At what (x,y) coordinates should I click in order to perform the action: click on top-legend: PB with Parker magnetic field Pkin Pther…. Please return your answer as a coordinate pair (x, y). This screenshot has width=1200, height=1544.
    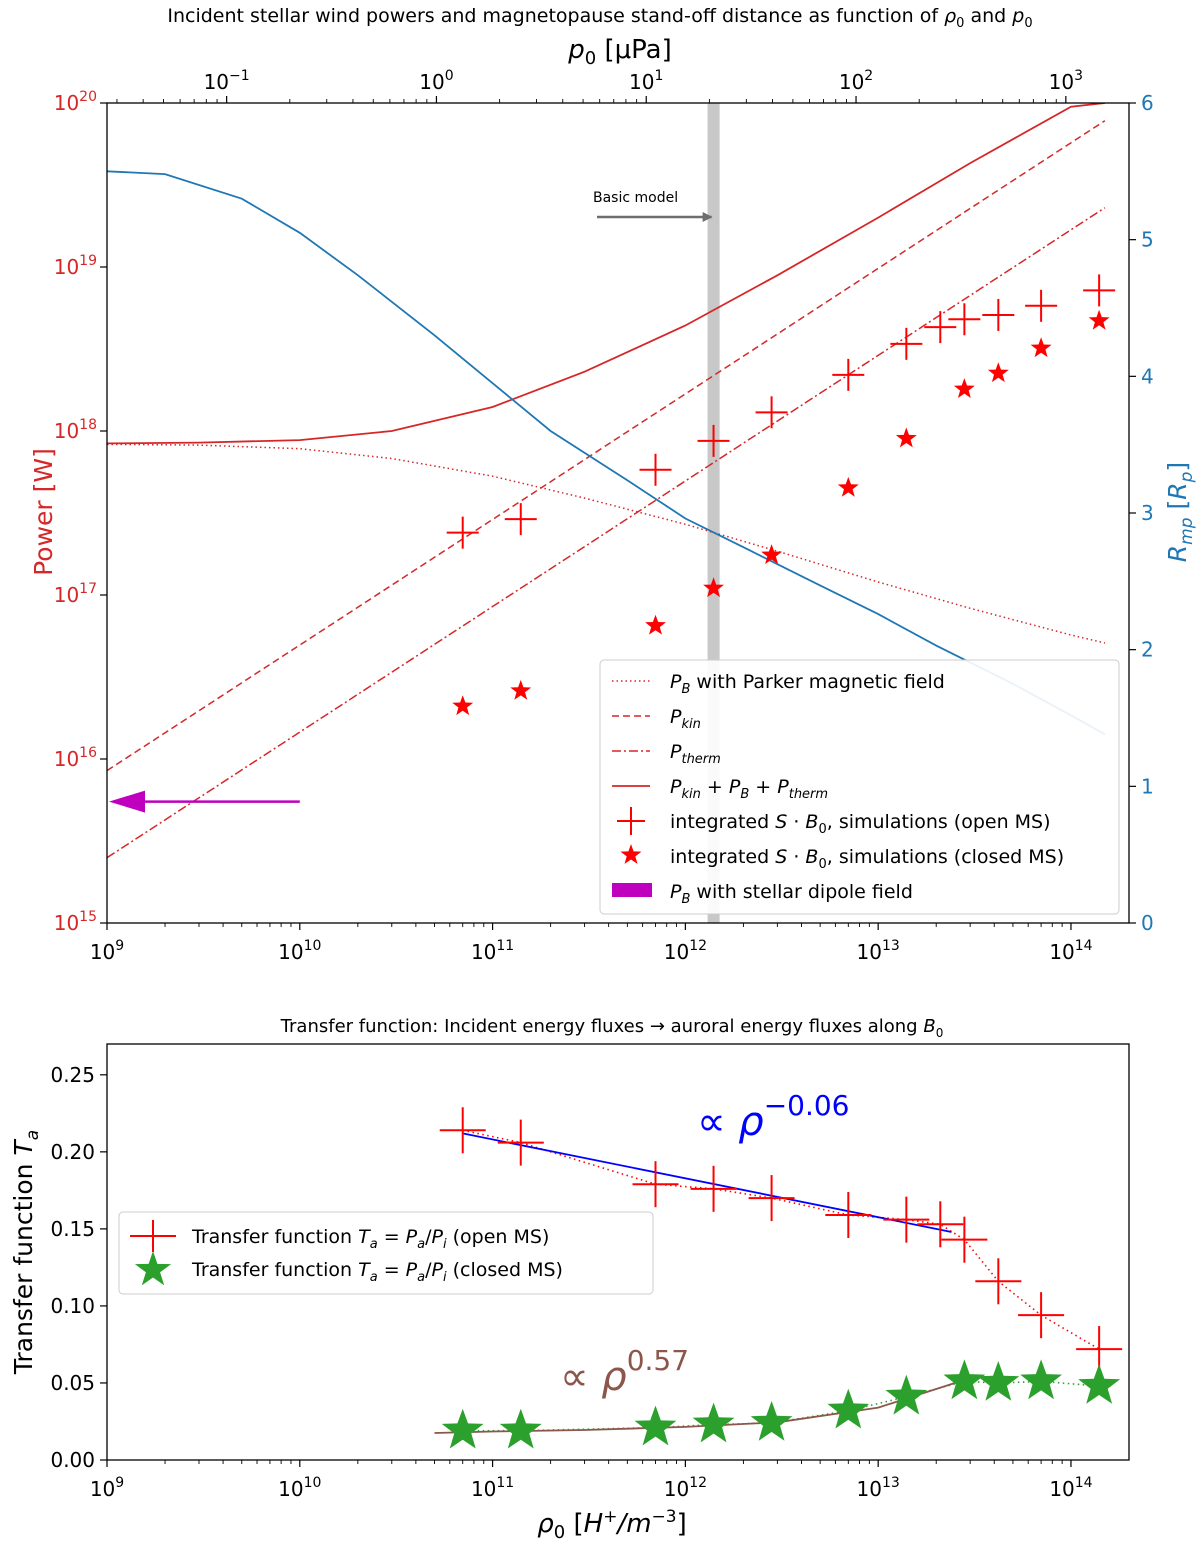
    Looking at the image, I should click on (859, 787).